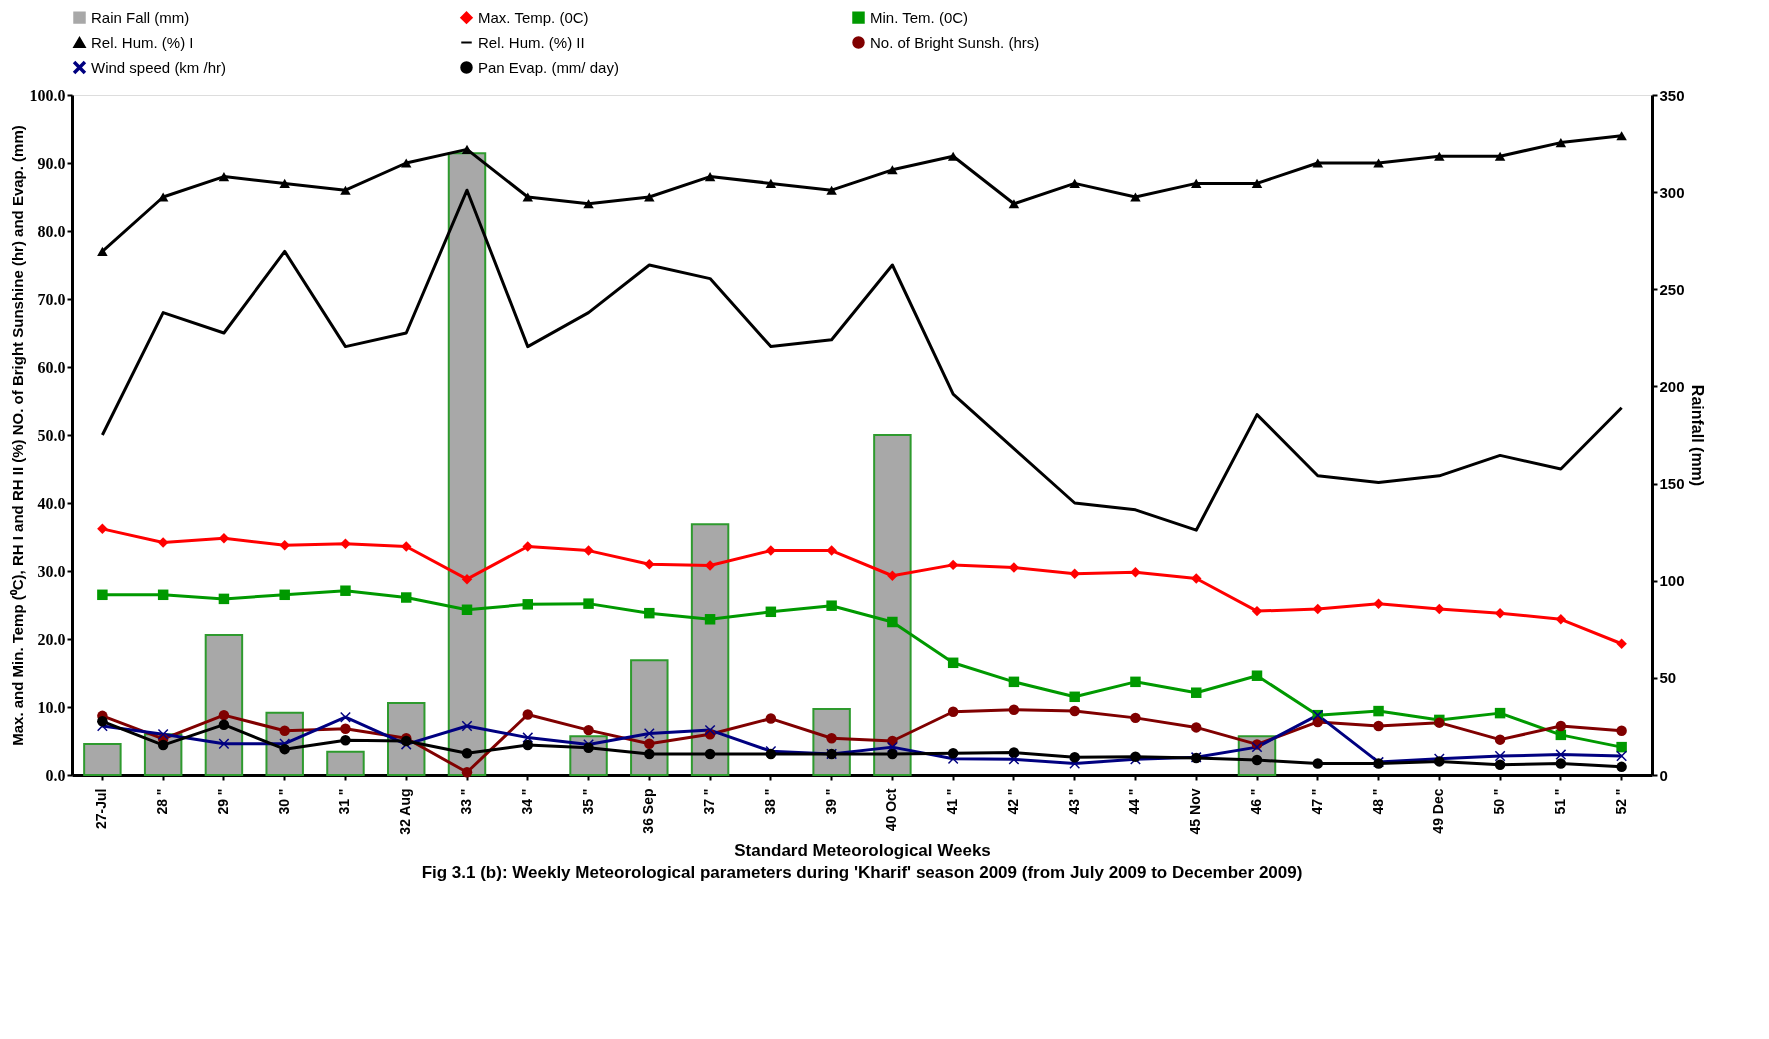 This screenshot has width=1769, height=1039. Describe the element at coordinates (533, 17) in the screenshot. I see `legend-label: Max. Temp. (0C)` at that location.